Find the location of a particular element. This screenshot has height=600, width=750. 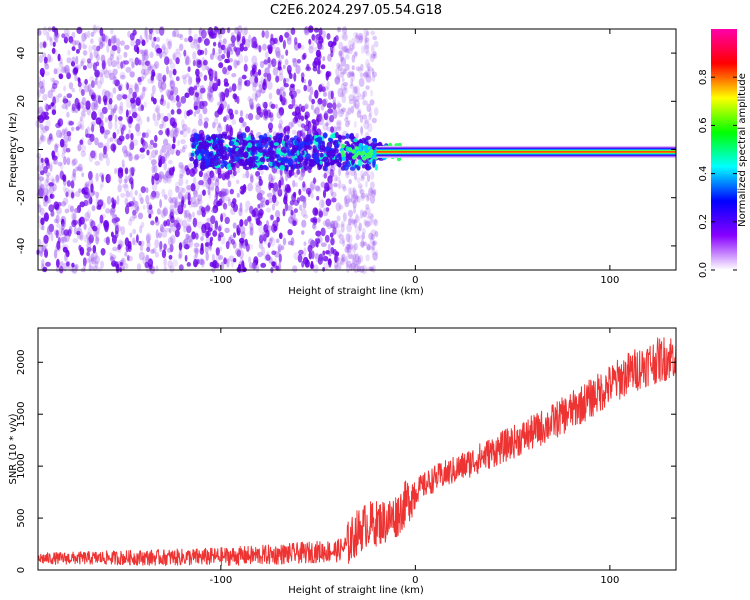

x-tick-label: -100 is located at coordinates (220, 580).